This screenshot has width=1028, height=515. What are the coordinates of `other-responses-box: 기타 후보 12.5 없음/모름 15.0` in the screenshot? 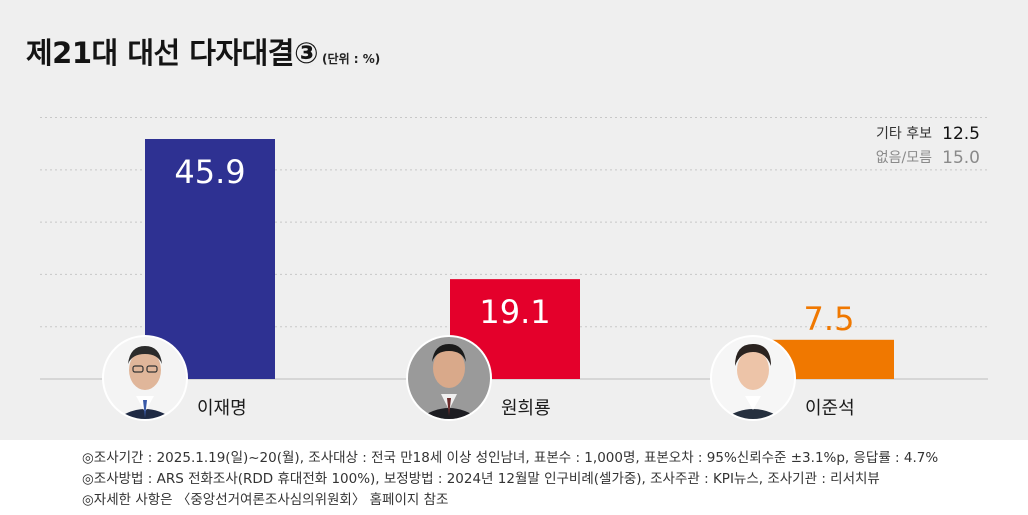 It's located at (880, 146).